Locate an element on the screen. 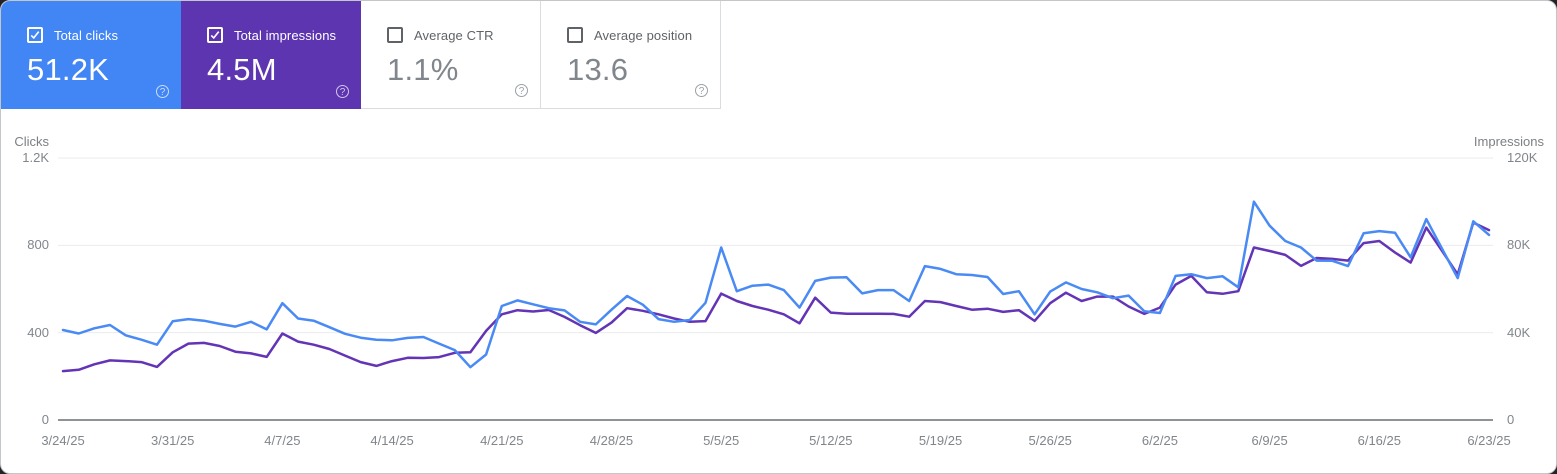 This screenshot has width=1557, height=474. date-tick-label: 4/28/25 is located at coordinates (611, 440).